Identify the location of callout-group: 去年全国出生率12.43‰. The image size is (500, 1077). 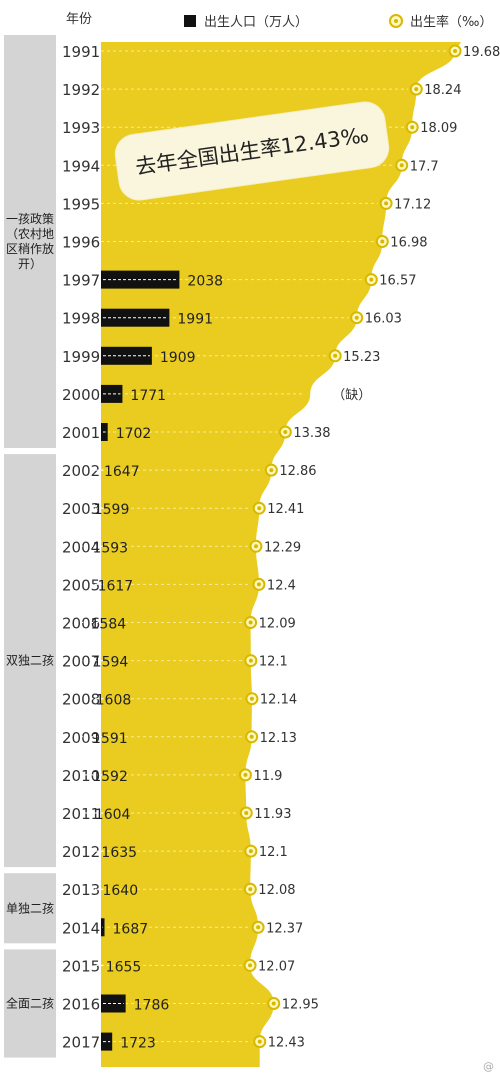
(252, 151).